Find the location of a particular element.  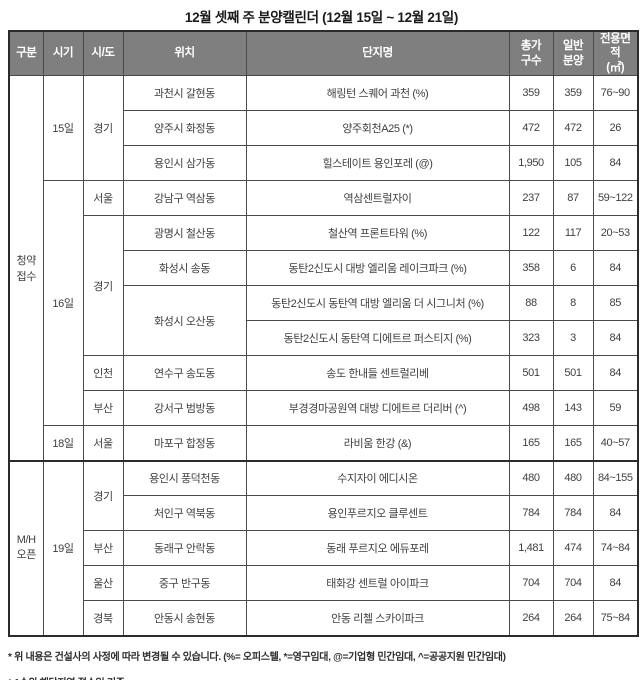

table-row: 경북 안동시 송현동 안동 리첼 스카이파크 264 264 75~84 is located at coordinates (324, 618).